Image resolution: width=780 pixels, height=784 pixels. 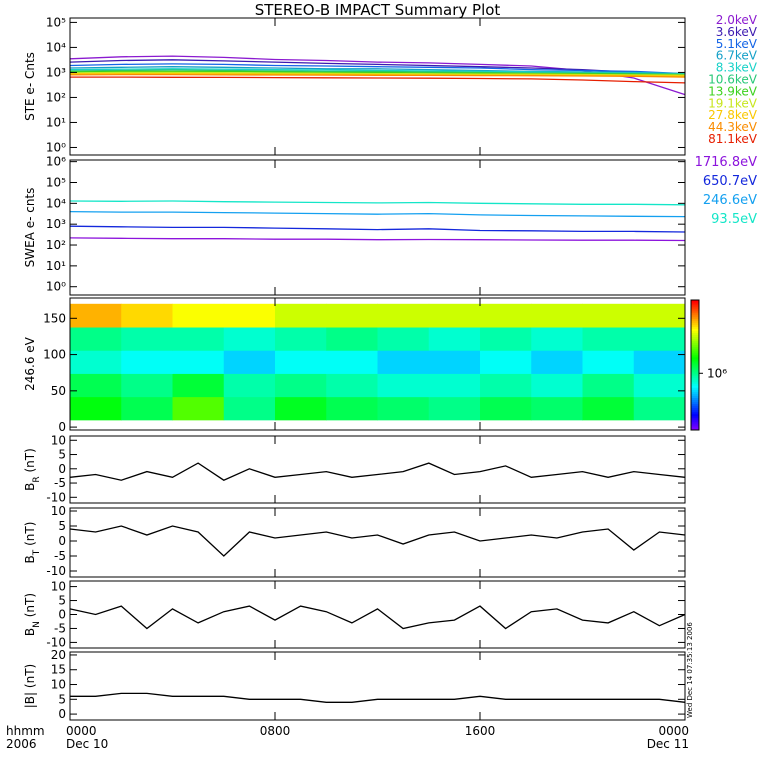 What do you see at coordinates (37, 479) in the screenshot?
I see `y-axis-label-sub: R` at bounding box center [37, 479].